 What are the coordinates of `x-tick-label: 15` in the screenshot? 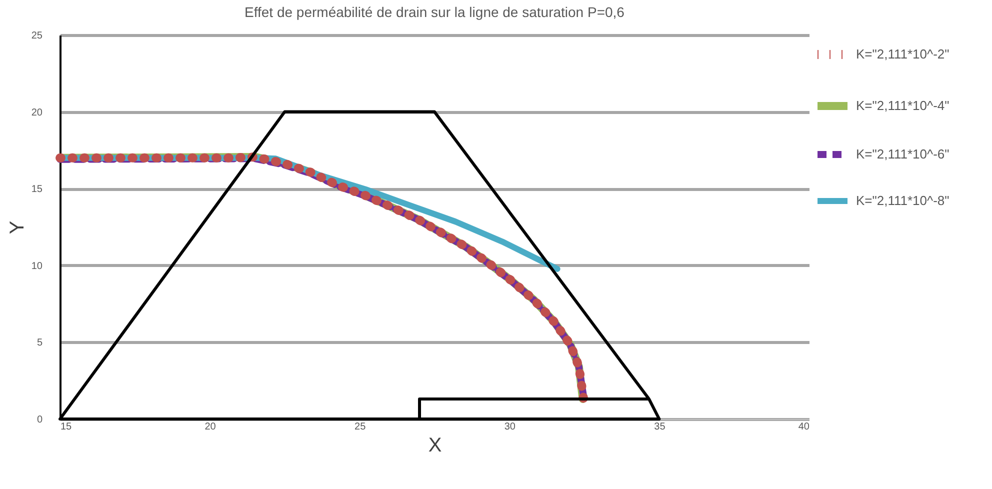 It's located at (66, 427).